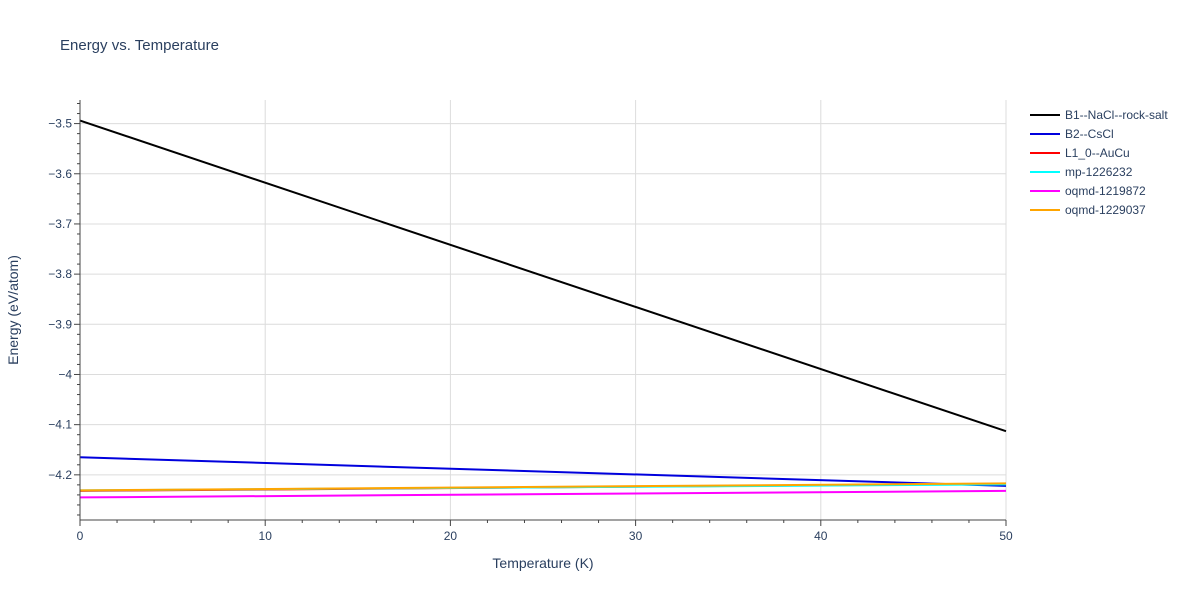  I want to click on x-axis-title: Temperature (K), so click(542, 563).